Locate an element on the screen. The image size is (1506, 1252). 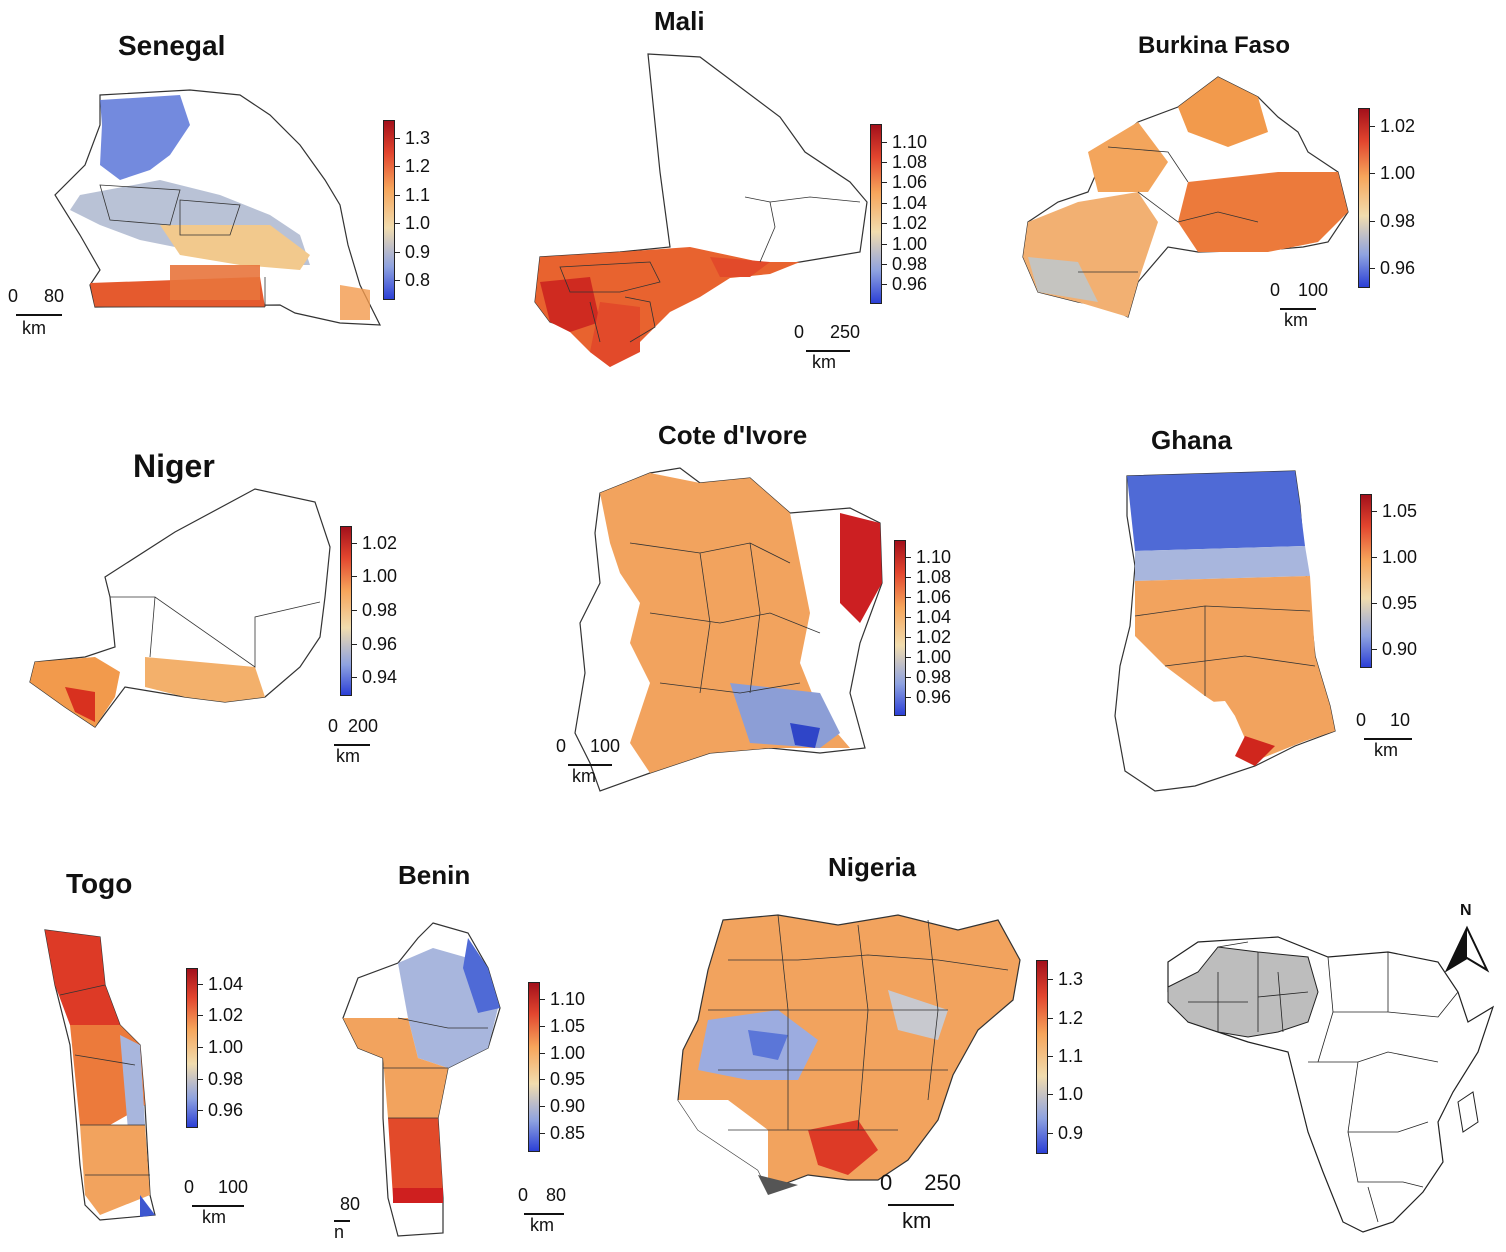
ghana-legend-label: 0.90 is located at coordinates (1400, 648).